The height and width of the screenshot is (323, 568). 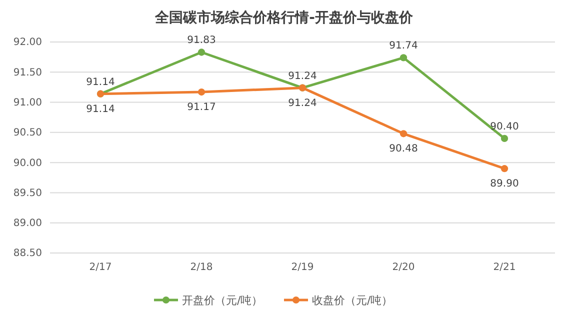 I want to click on y-tick-label: 91.00, so click(x=27, y=102).